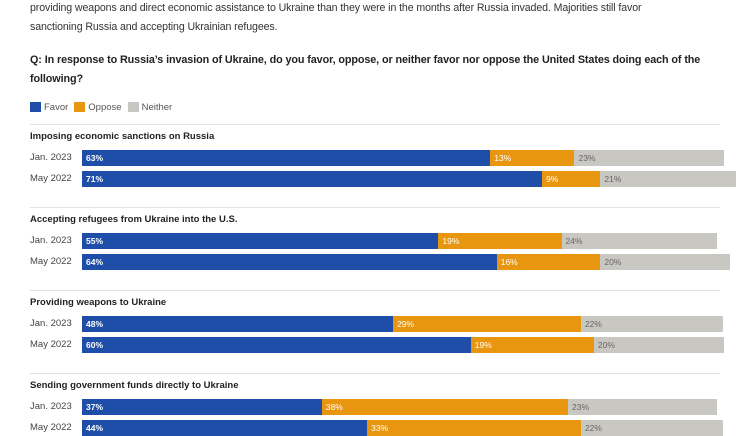  What do you see at coordinates (532, 158) in the screenshot?
I see `bar-segment-oppose: 13%` at bounding box center [532, 158].